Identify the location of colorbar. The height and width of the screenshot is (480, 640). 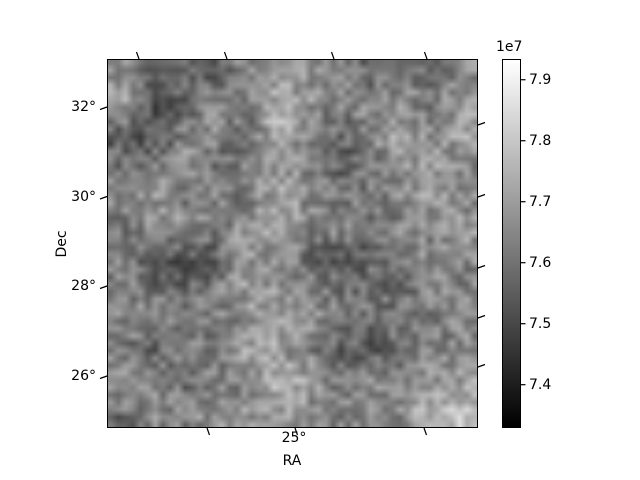
(511, 243).